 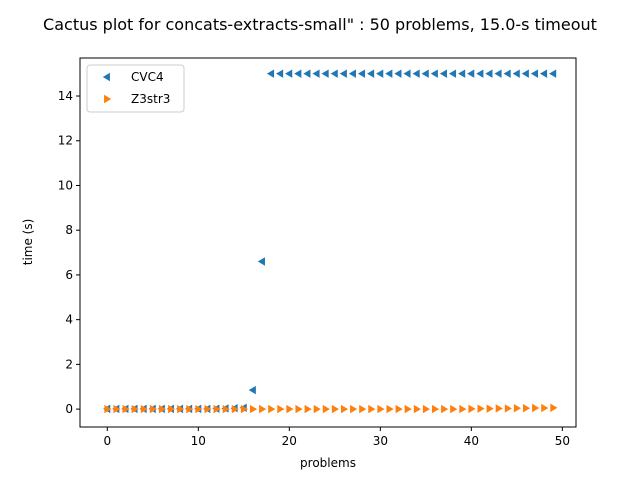 I want to click on x-tick-label: 10, so click(x=198, y=441).